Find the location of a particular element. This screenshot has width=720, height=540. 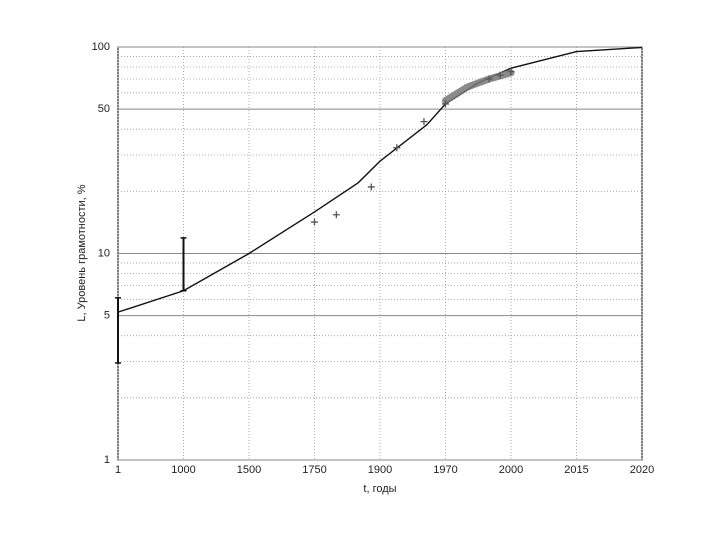

y-tick-label: 50 is located at coordinates (104, 109).